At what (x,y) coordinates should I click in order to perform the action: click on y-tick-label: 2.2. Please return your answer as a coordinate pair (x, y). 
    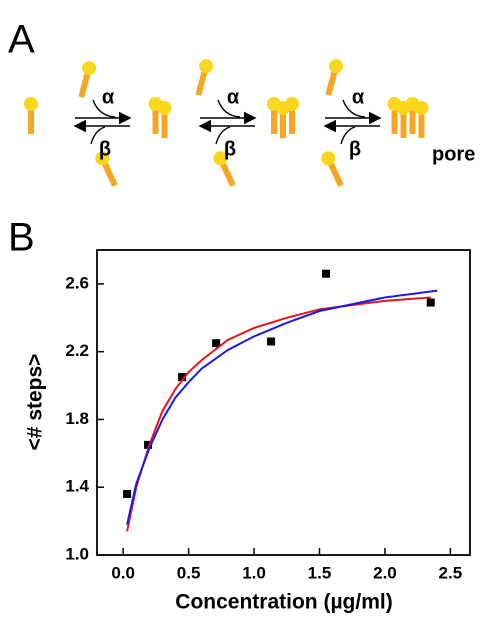
    Looking at the image, I should click on (77, 350).